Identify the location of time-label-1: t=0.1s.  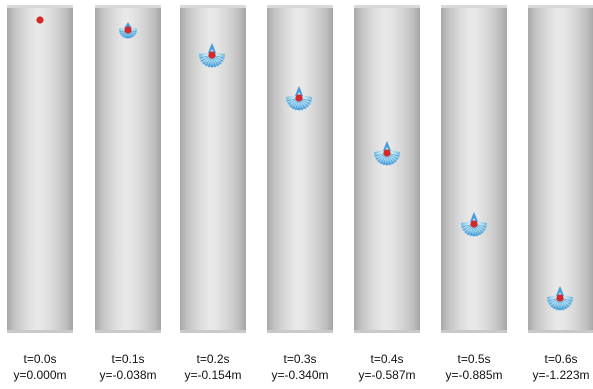
(128, 359).